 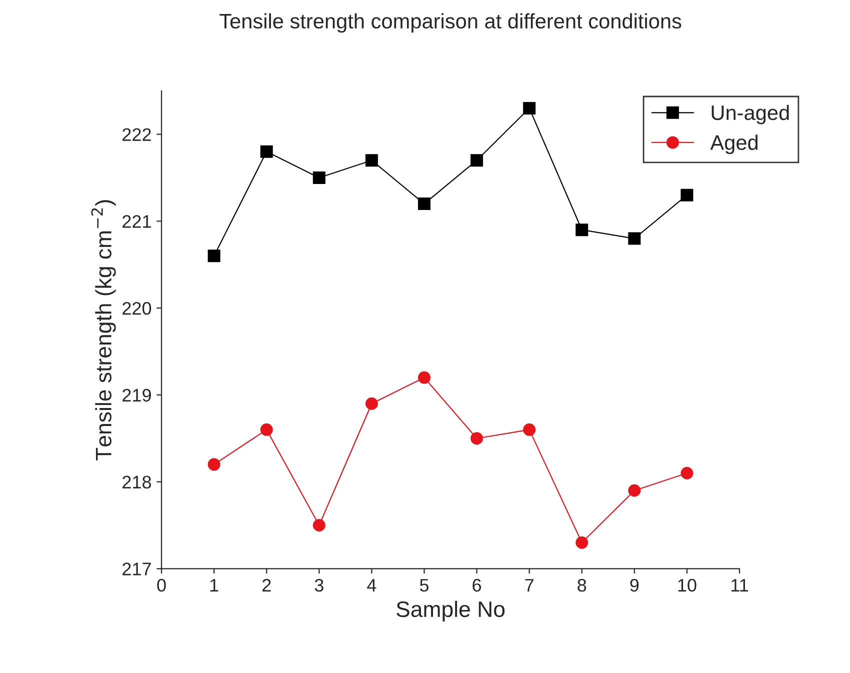 What do you see at coordinates (582, 585) in the screenshot?
I see `x-tick-label: 8` at bounding box center [582, 585].